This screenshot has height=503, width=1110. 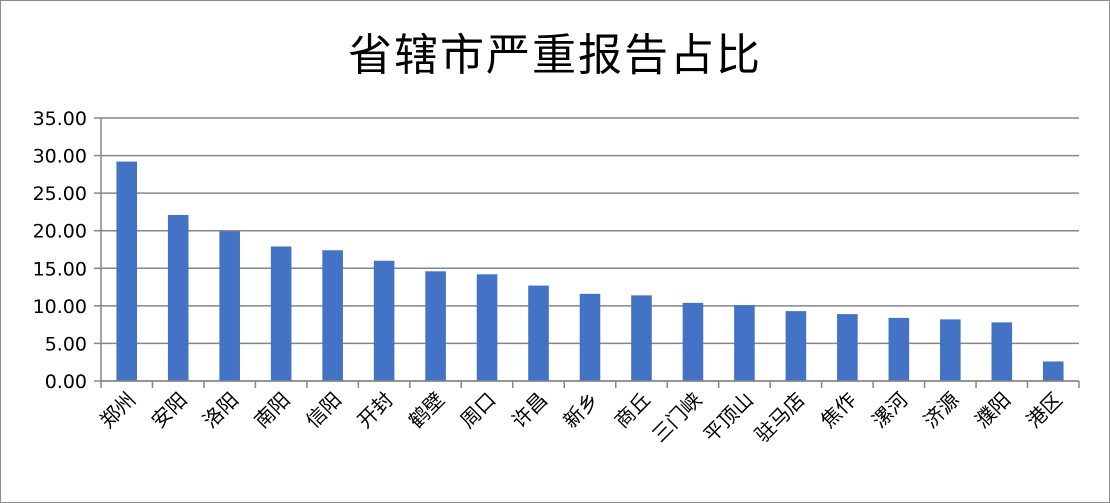 What do you see at coordinates (992, 410) in the screenshot?
I see `x-tick-label: 濮阳` at bounding box center [992, 410].